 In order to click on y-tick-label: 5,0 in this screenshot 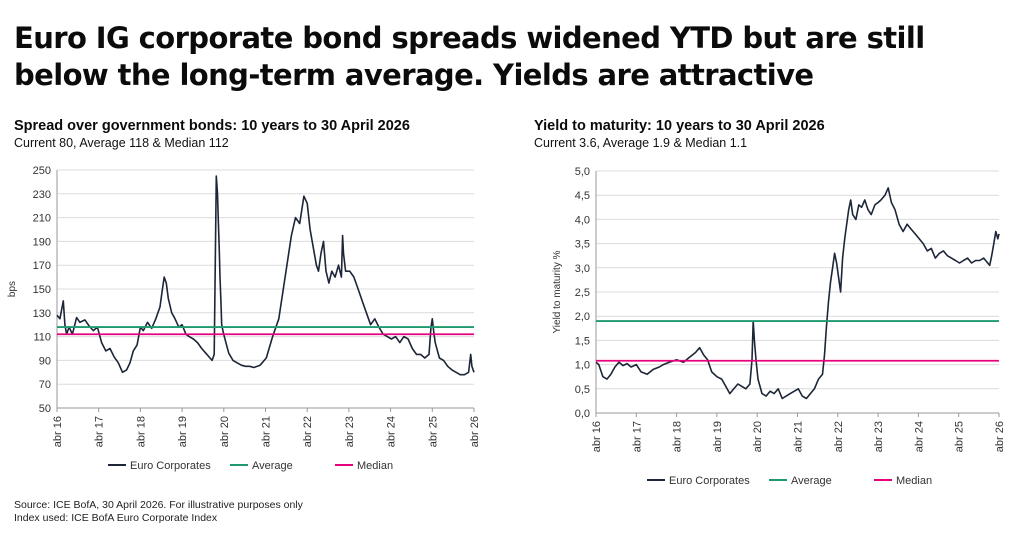, I will do `click(582, 172)`.